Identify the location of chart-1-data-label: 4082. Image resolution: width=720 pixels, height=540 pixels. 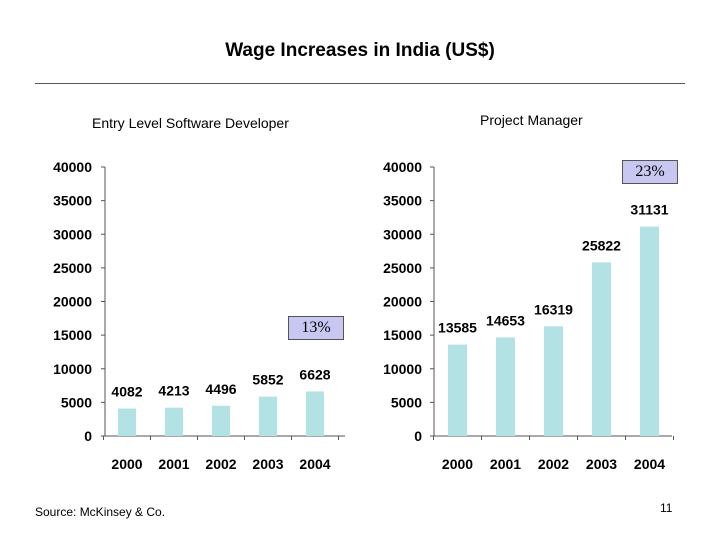
(126, 392).